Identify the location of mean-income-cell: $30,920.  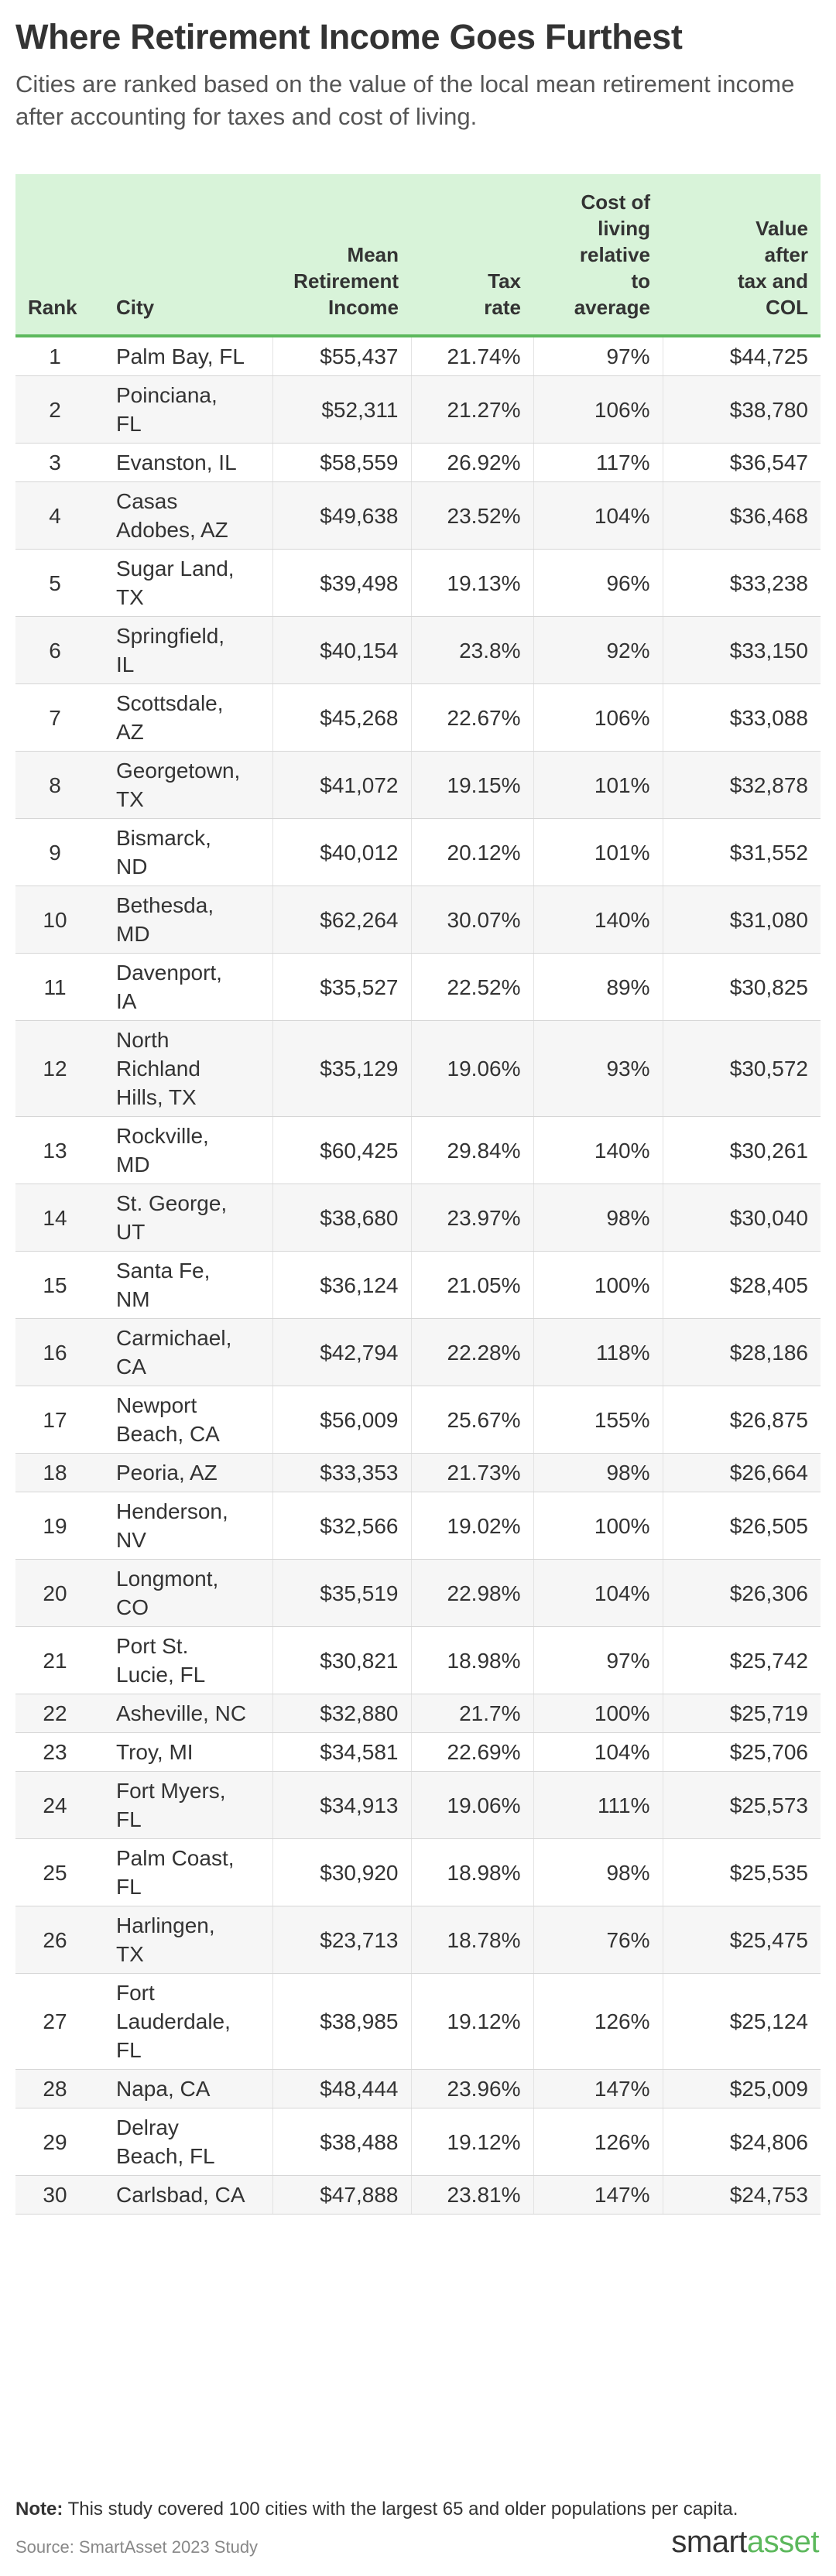
(341, 1872).